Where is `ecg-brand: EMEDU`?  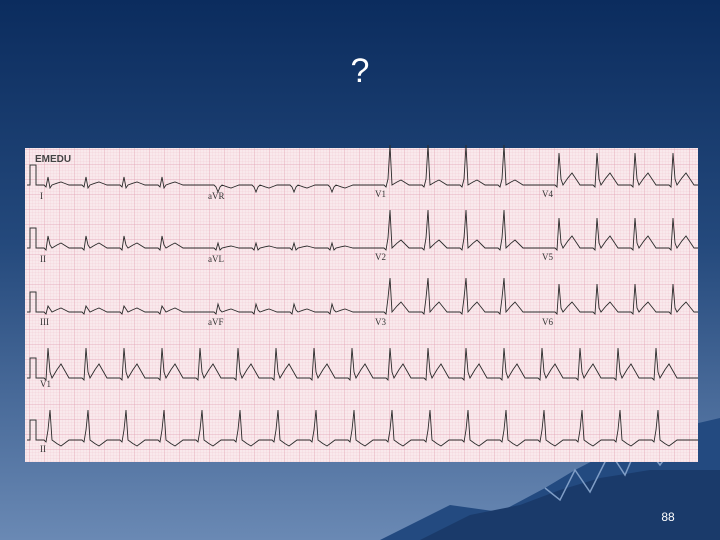 ecg-brand: EMEDU is located at coordinates (53, 159).